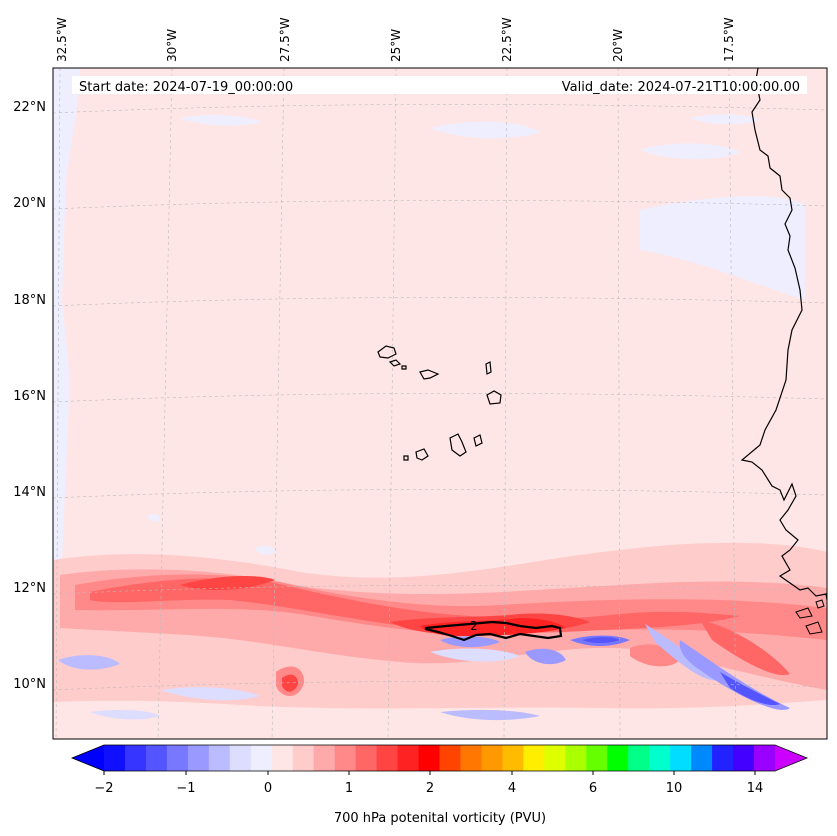 The width and height of the screenshot is (837, 836). I want to click on date-header-background, so click(439, 85).